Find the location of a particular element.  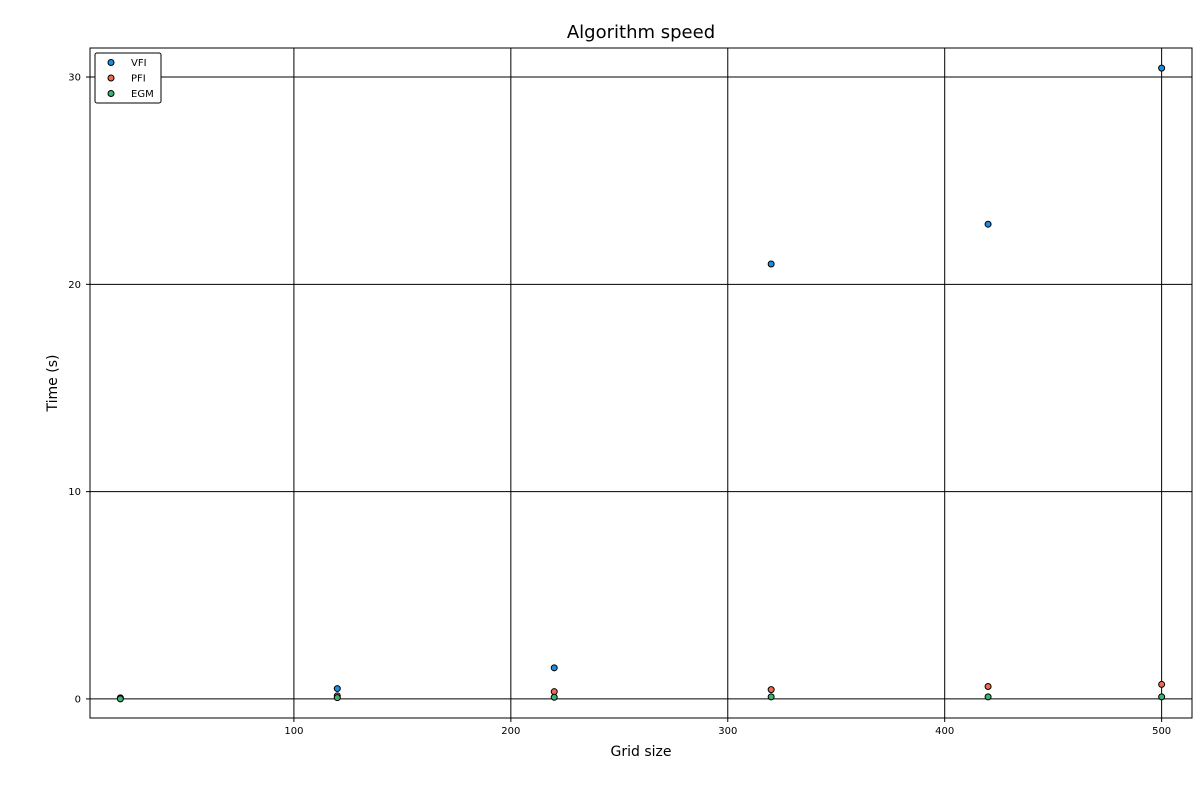

y-tick-label: 10 is located at coordinates (74, 492).